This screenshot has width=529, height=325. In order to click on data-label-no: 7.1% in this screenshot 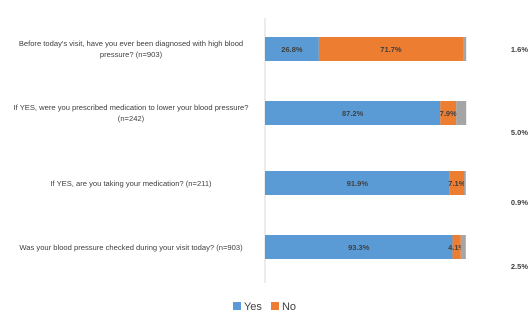, I will do `click(456, 183)`.